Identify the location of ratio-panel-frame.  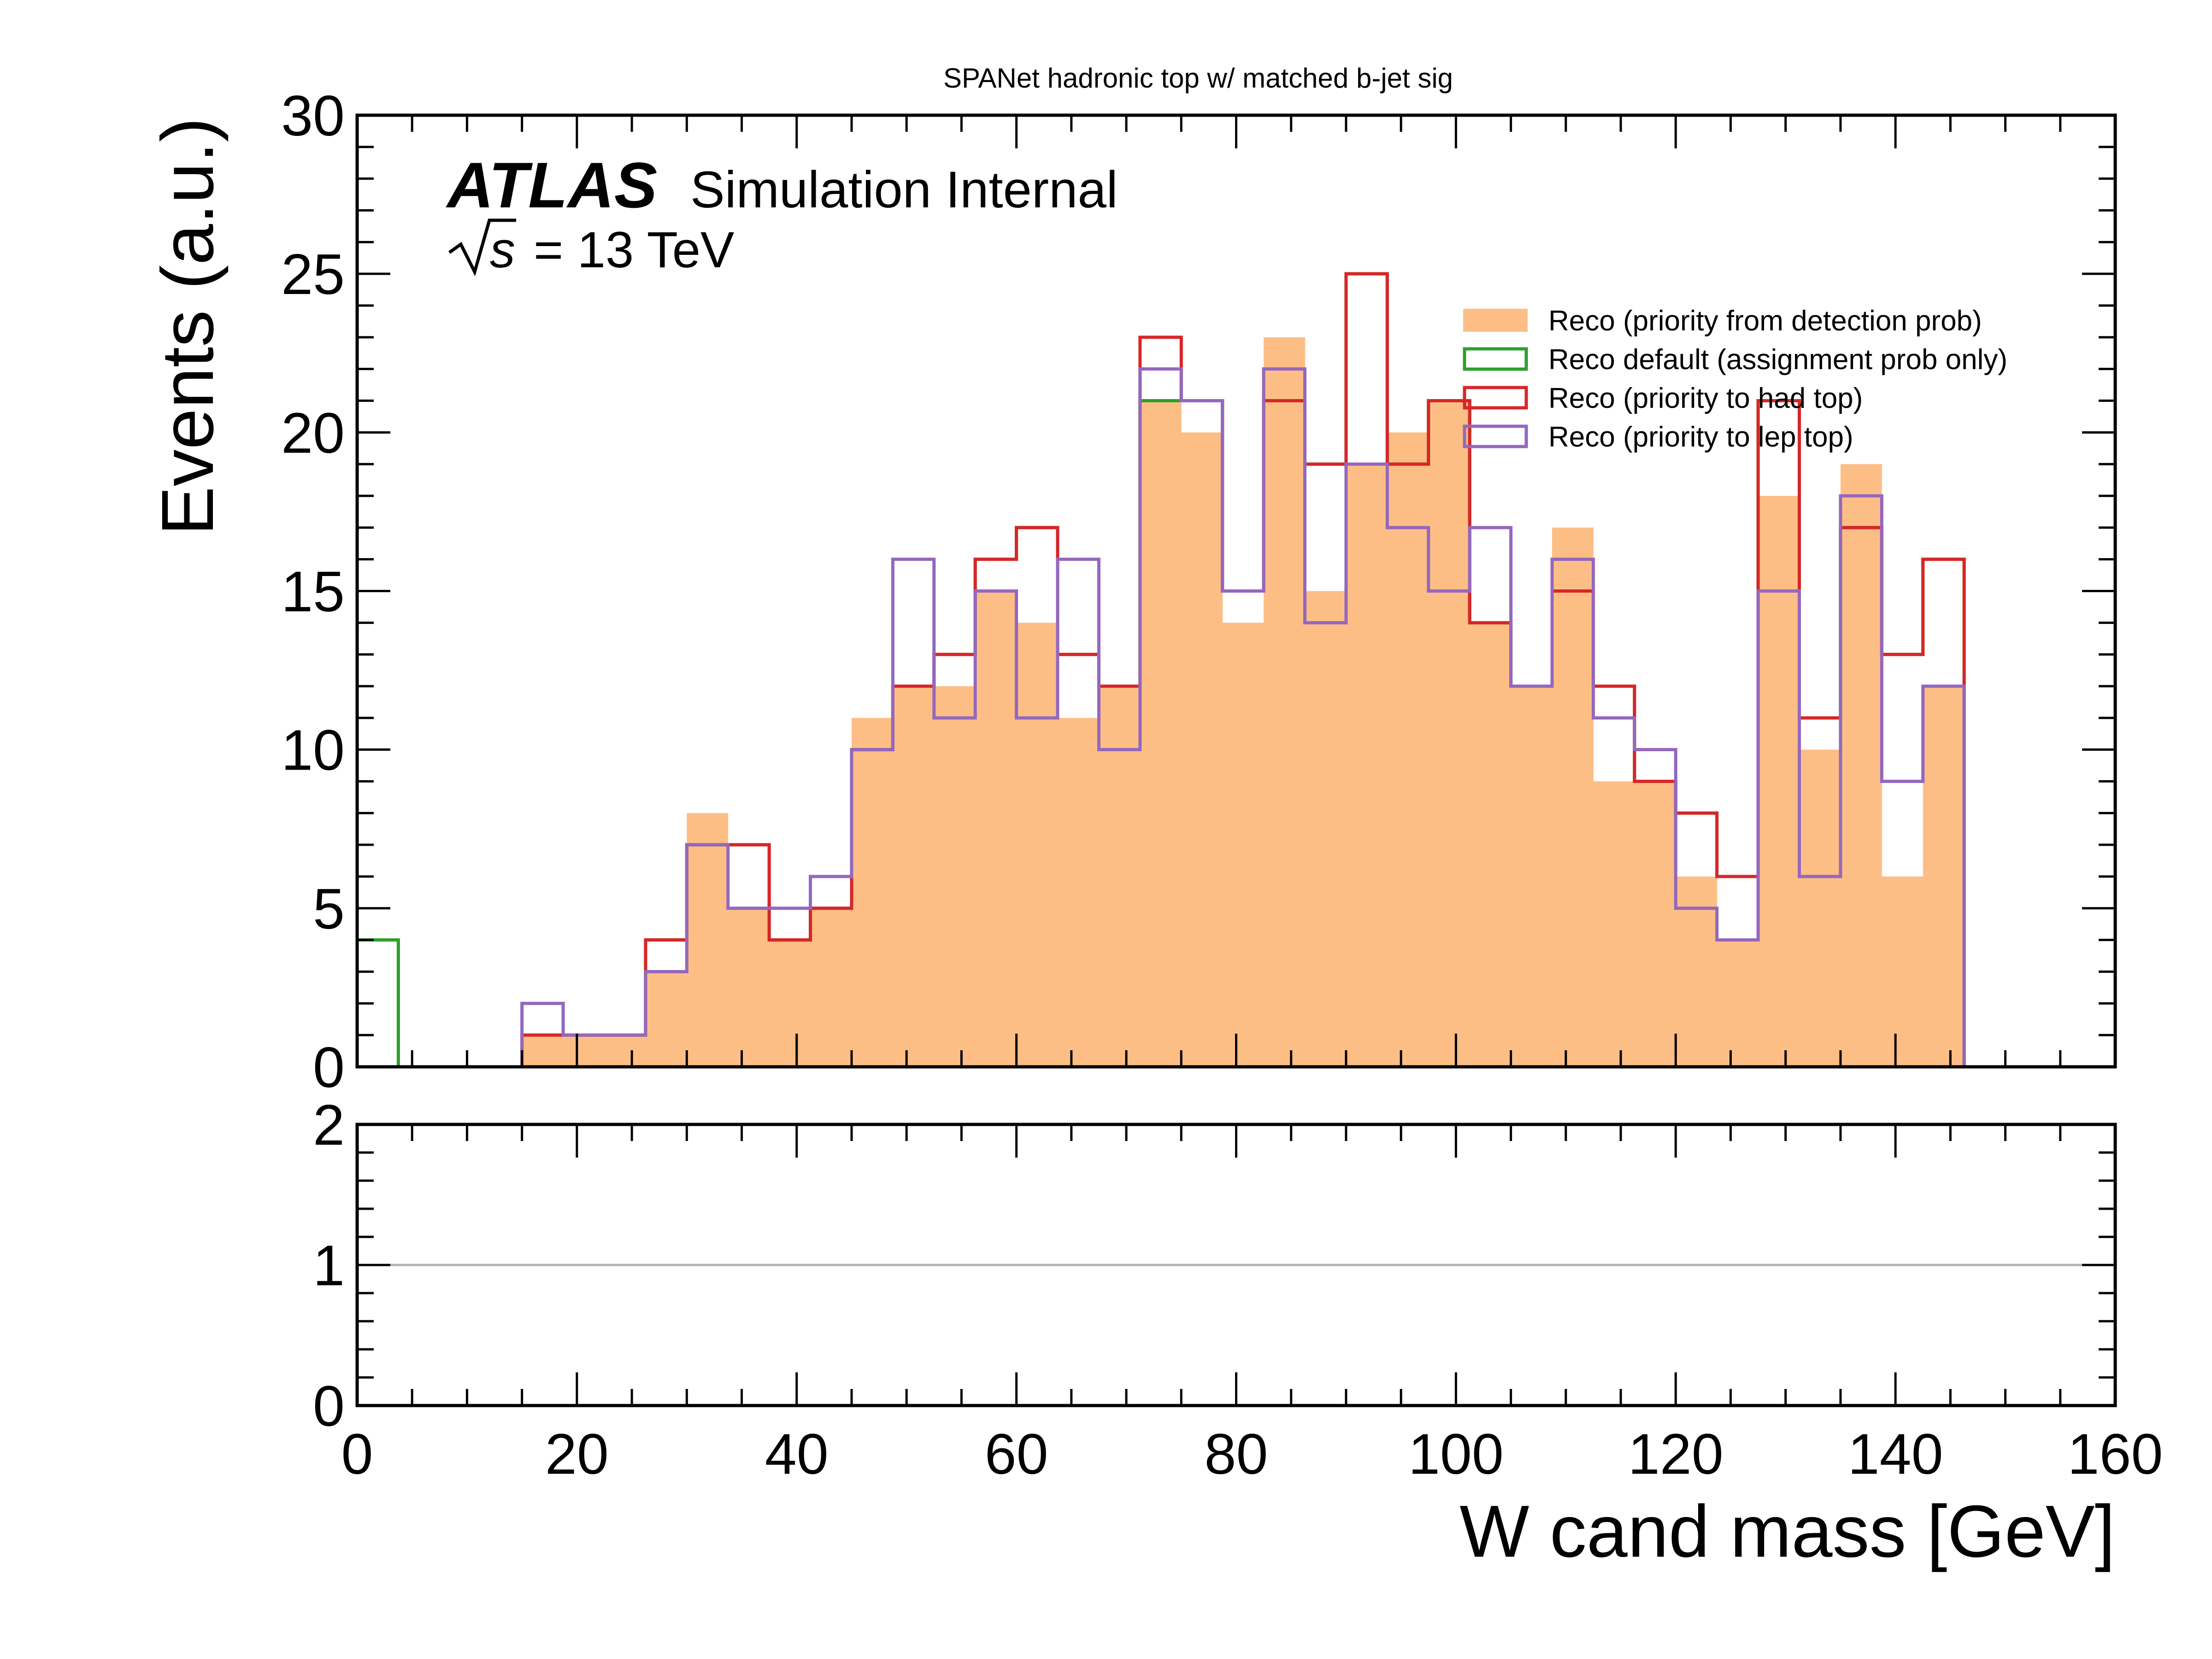
(1236, 1265).